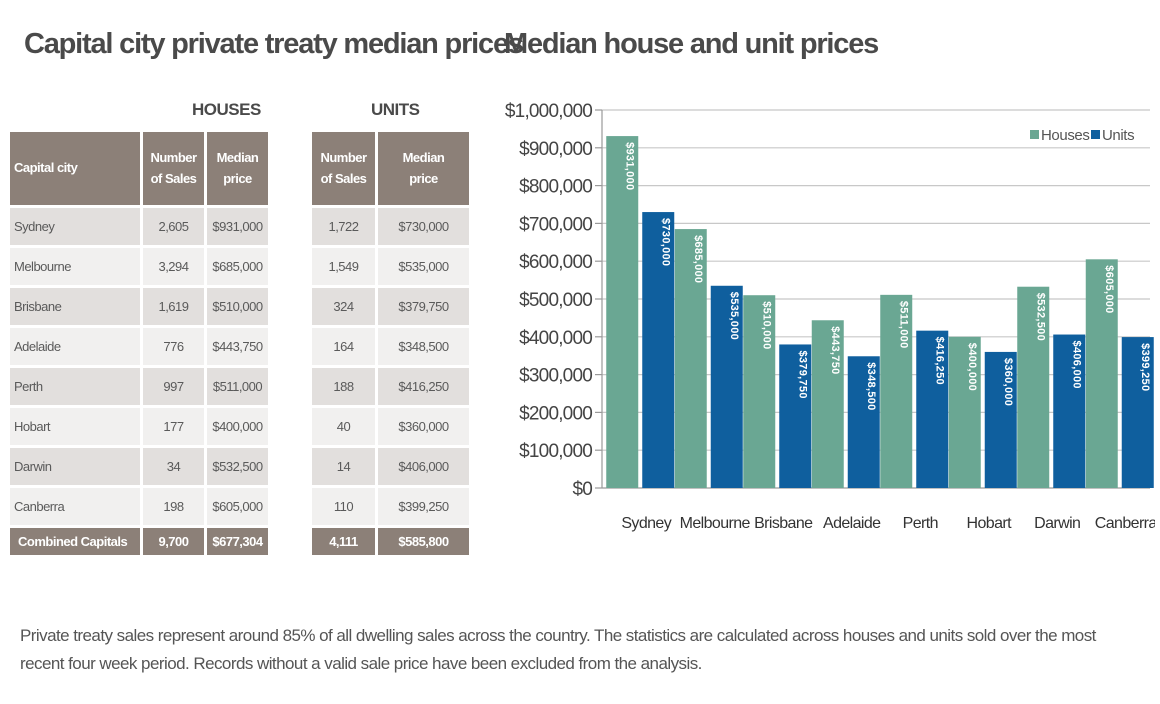 The image size is (1160, 704). I want to click on houses-group-header: HOUSES, so click(226, 109).